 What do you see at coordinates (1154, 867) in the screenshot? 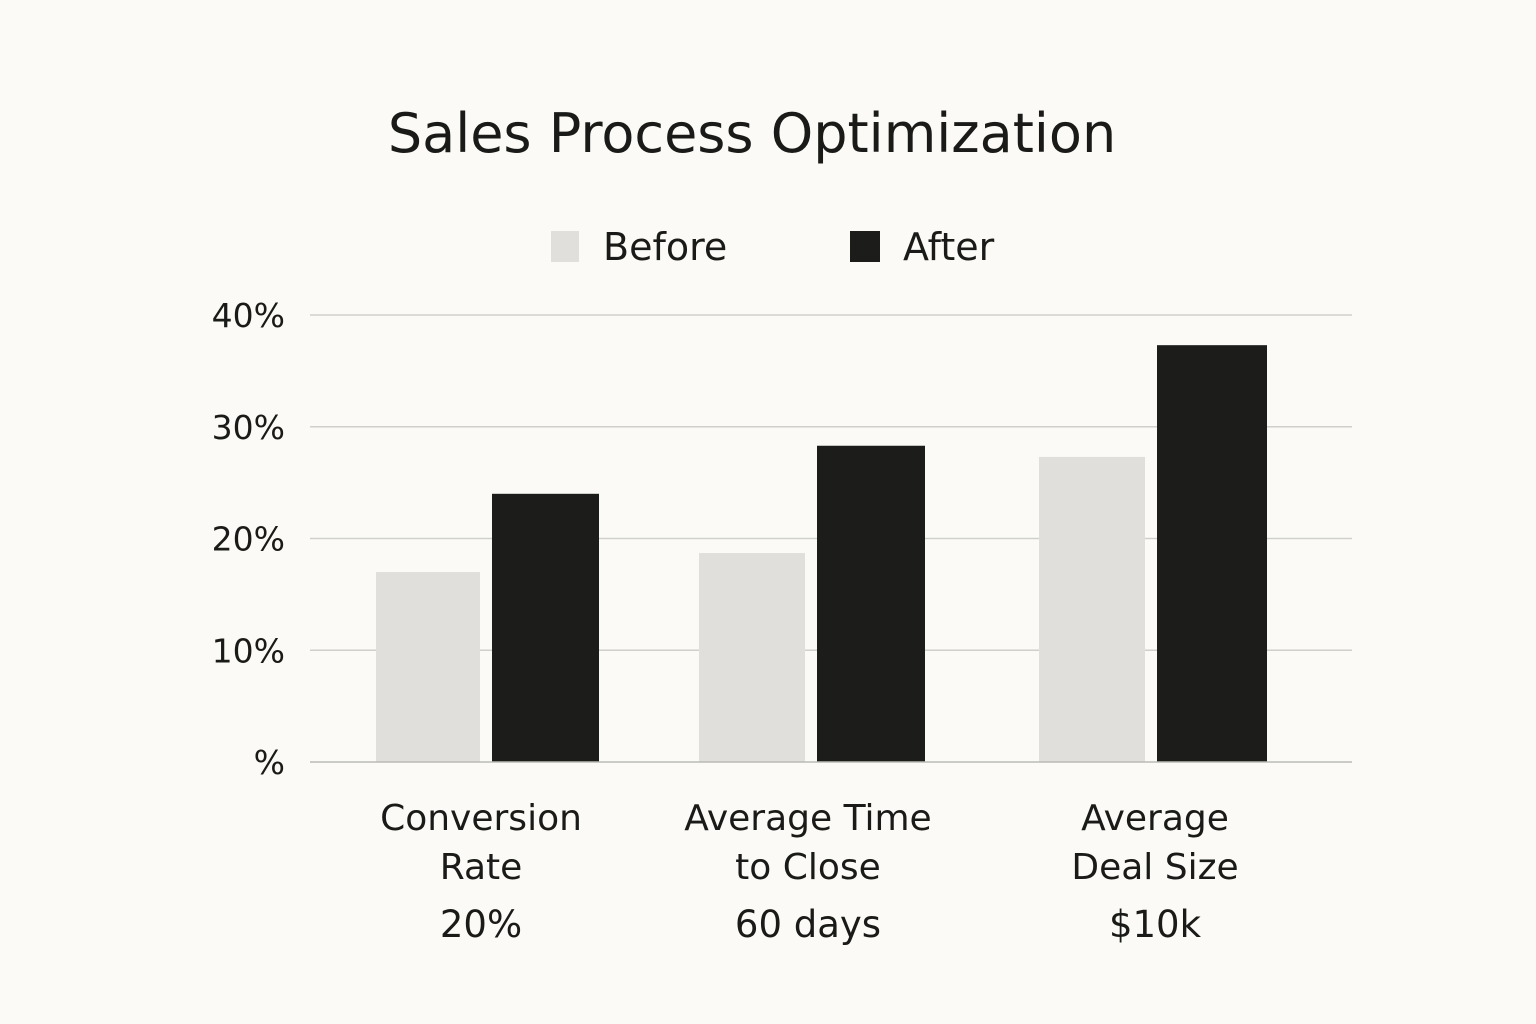
I see `category-label: Deal Size` at bounding box center [1154, 867].